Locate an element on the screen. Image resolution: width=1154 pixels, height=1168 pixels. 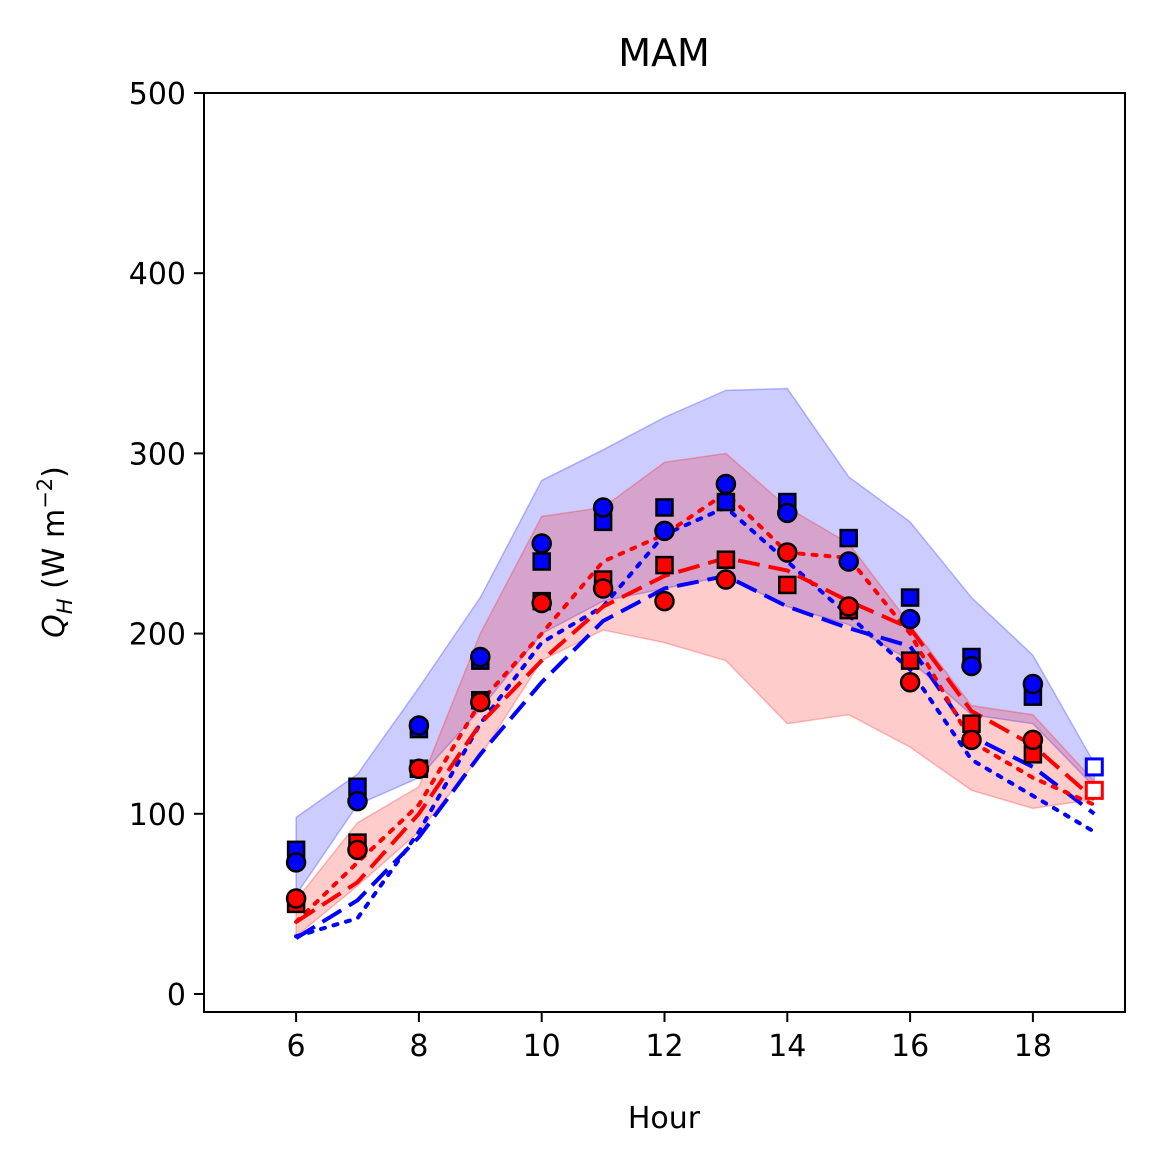
marker-blue-square-open is located at coordinates (1094, 767).